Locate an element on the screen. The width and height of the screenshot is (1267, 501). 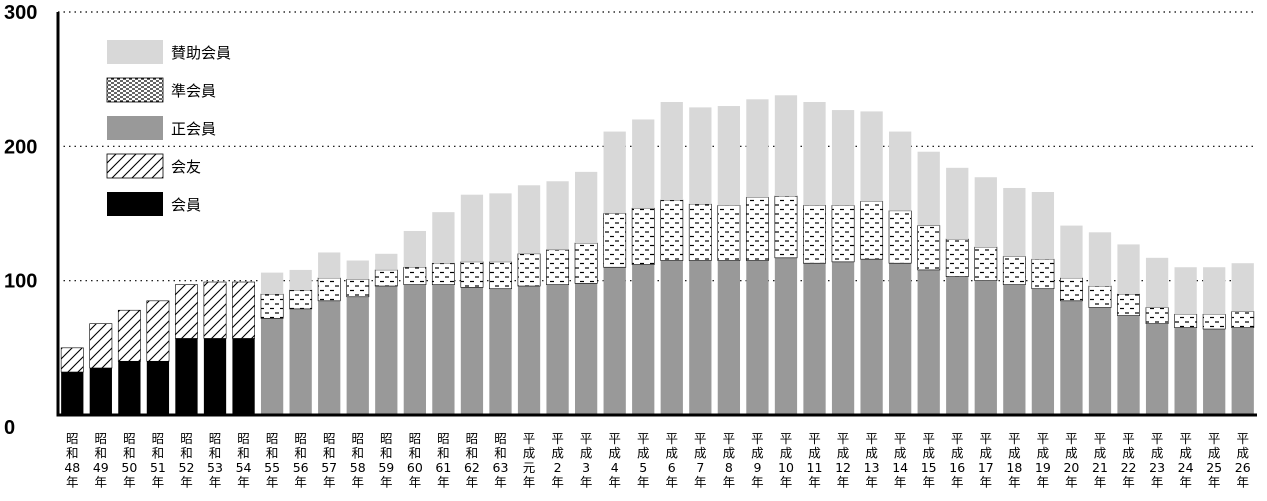
x-tick-label: 平成 18 年 is located at coordinates (1014, 460).